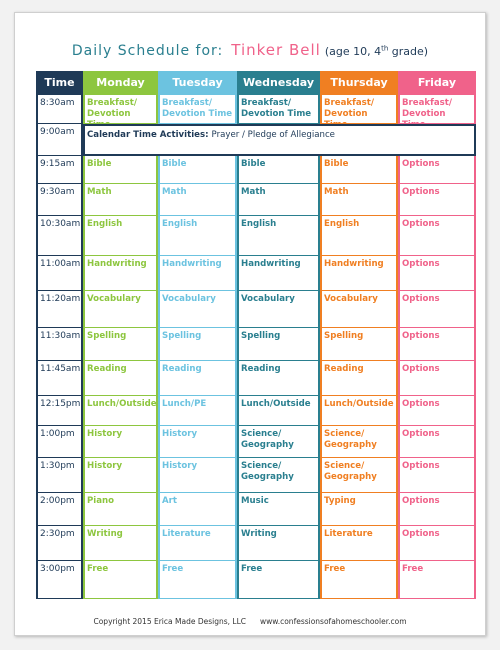 The height and width of the screenshot is (650, 500). Describe the element at coordinates (59, 170) in the screenshot. I see `time-cell: 9:15am` at that location.